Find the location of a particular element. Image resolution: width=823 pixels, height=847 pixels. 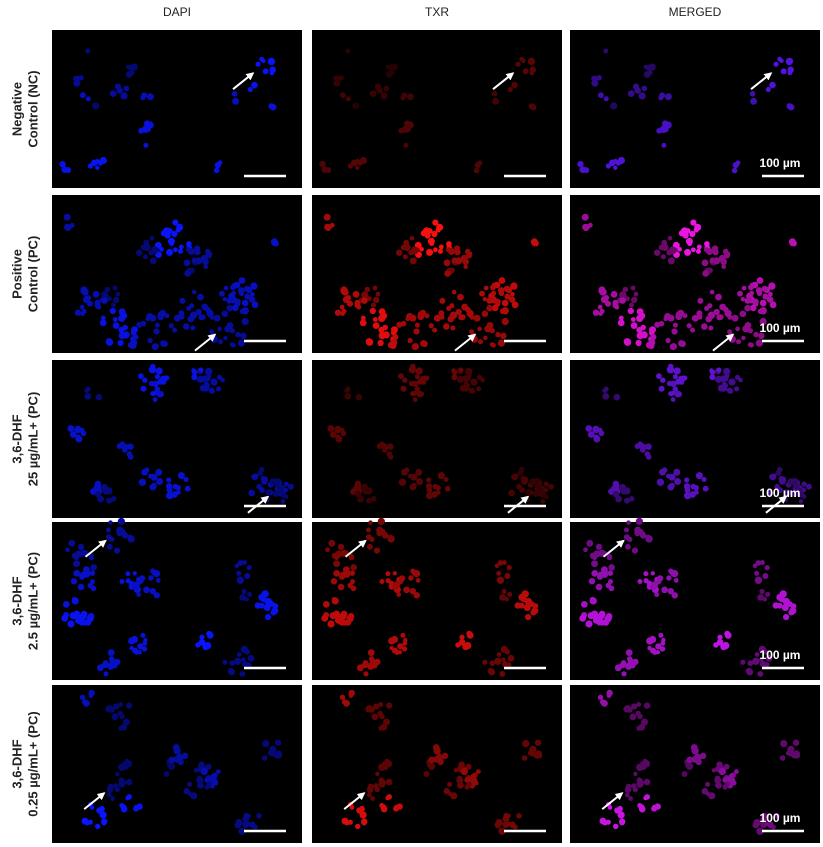

column-header: DAPI is located at coordinates (177, 12).